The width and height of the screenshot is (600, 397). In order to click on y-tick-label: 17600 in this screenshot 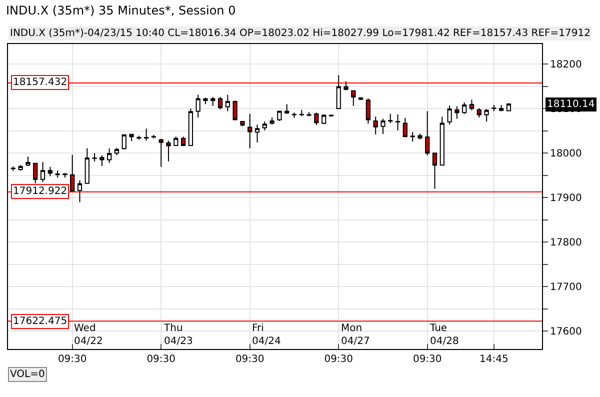, I will do `click(566, 332)`.